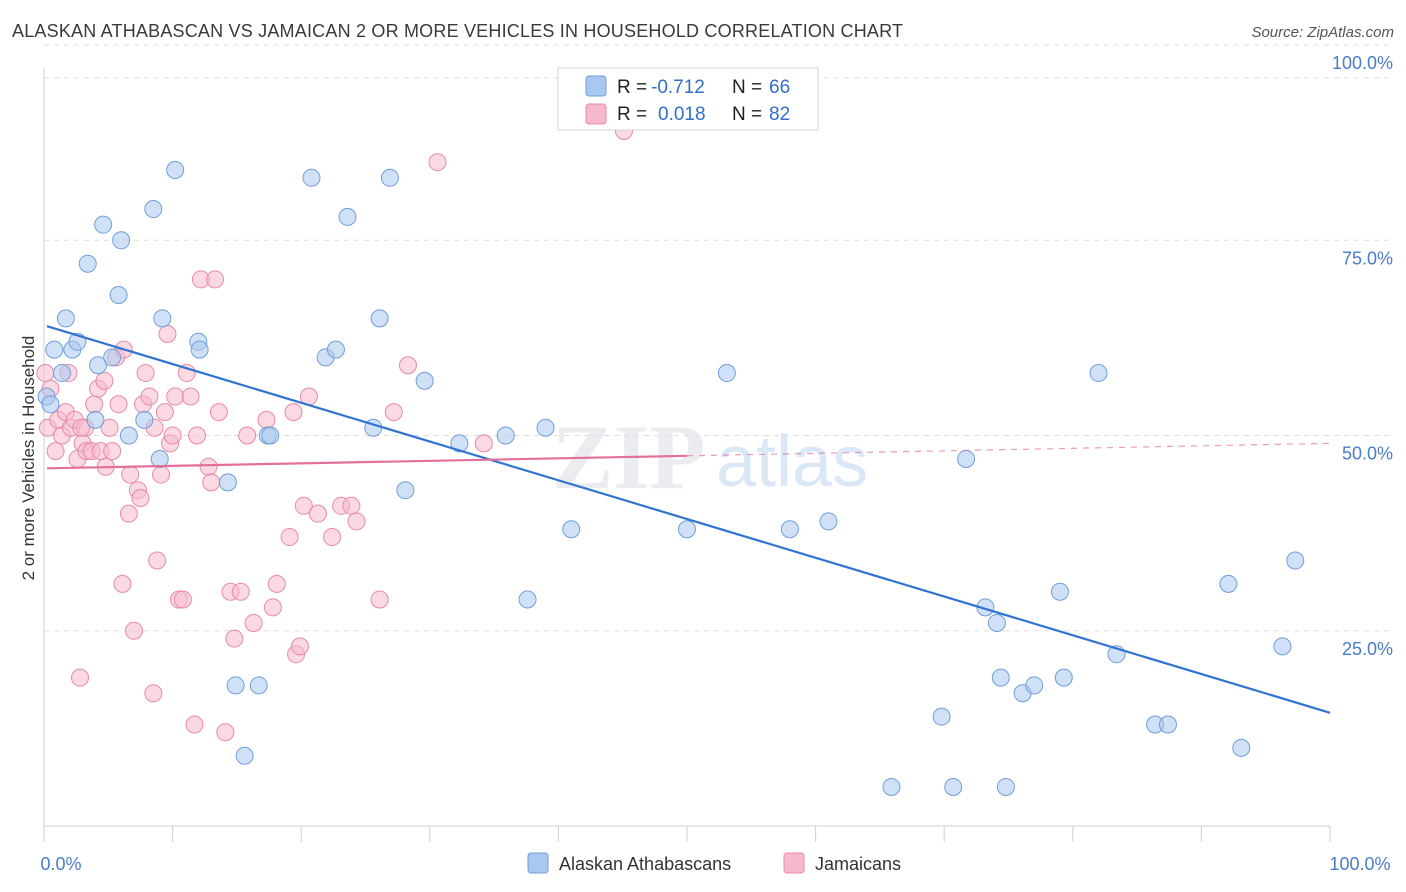 The image size is (1406, 892). What do you see at coordinates (794, 863) in the screenshot?
I see `legend-swatch-jamaicans` at bounding box center [794, 863].